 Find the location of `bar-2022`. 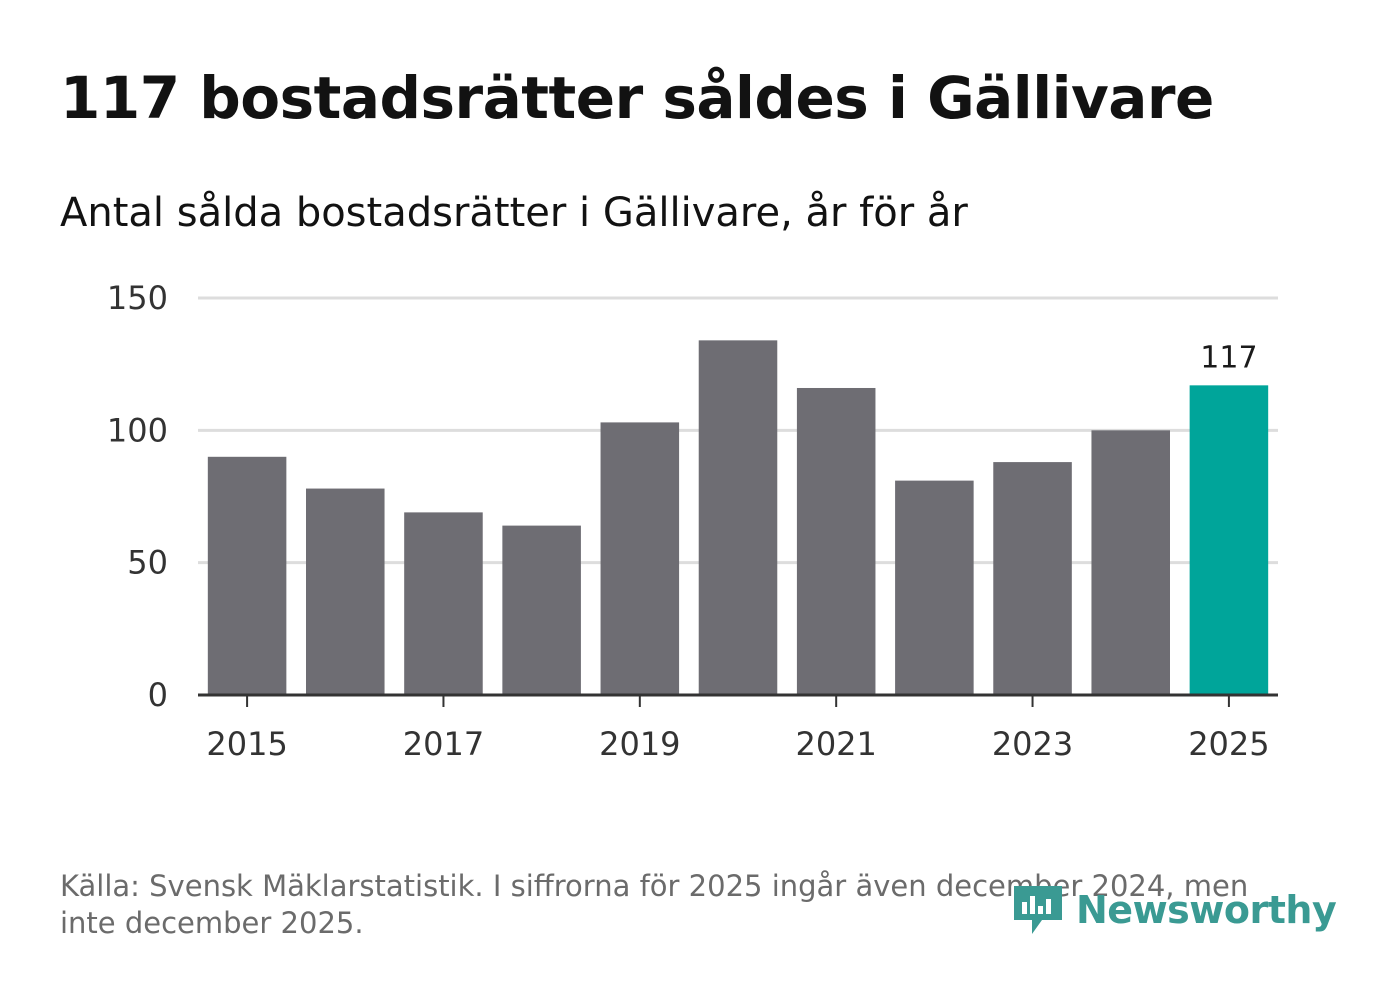

bar-2022 is located at coordinates (934, 587).